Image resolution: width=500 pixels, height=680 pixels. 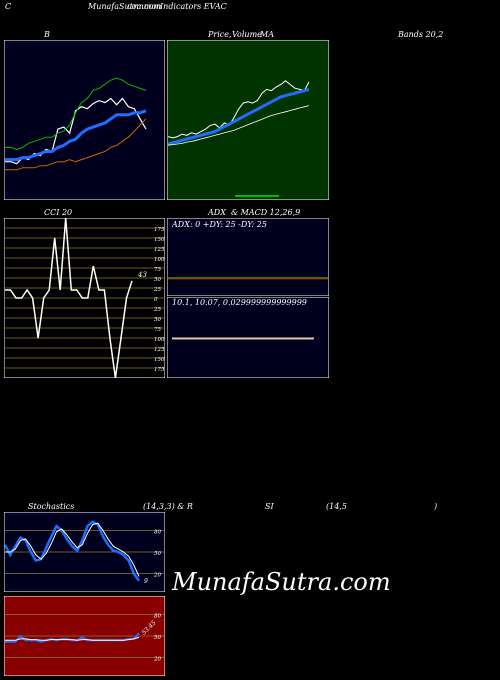 I want to click on bb-price-line, so click(x=76, y=131).